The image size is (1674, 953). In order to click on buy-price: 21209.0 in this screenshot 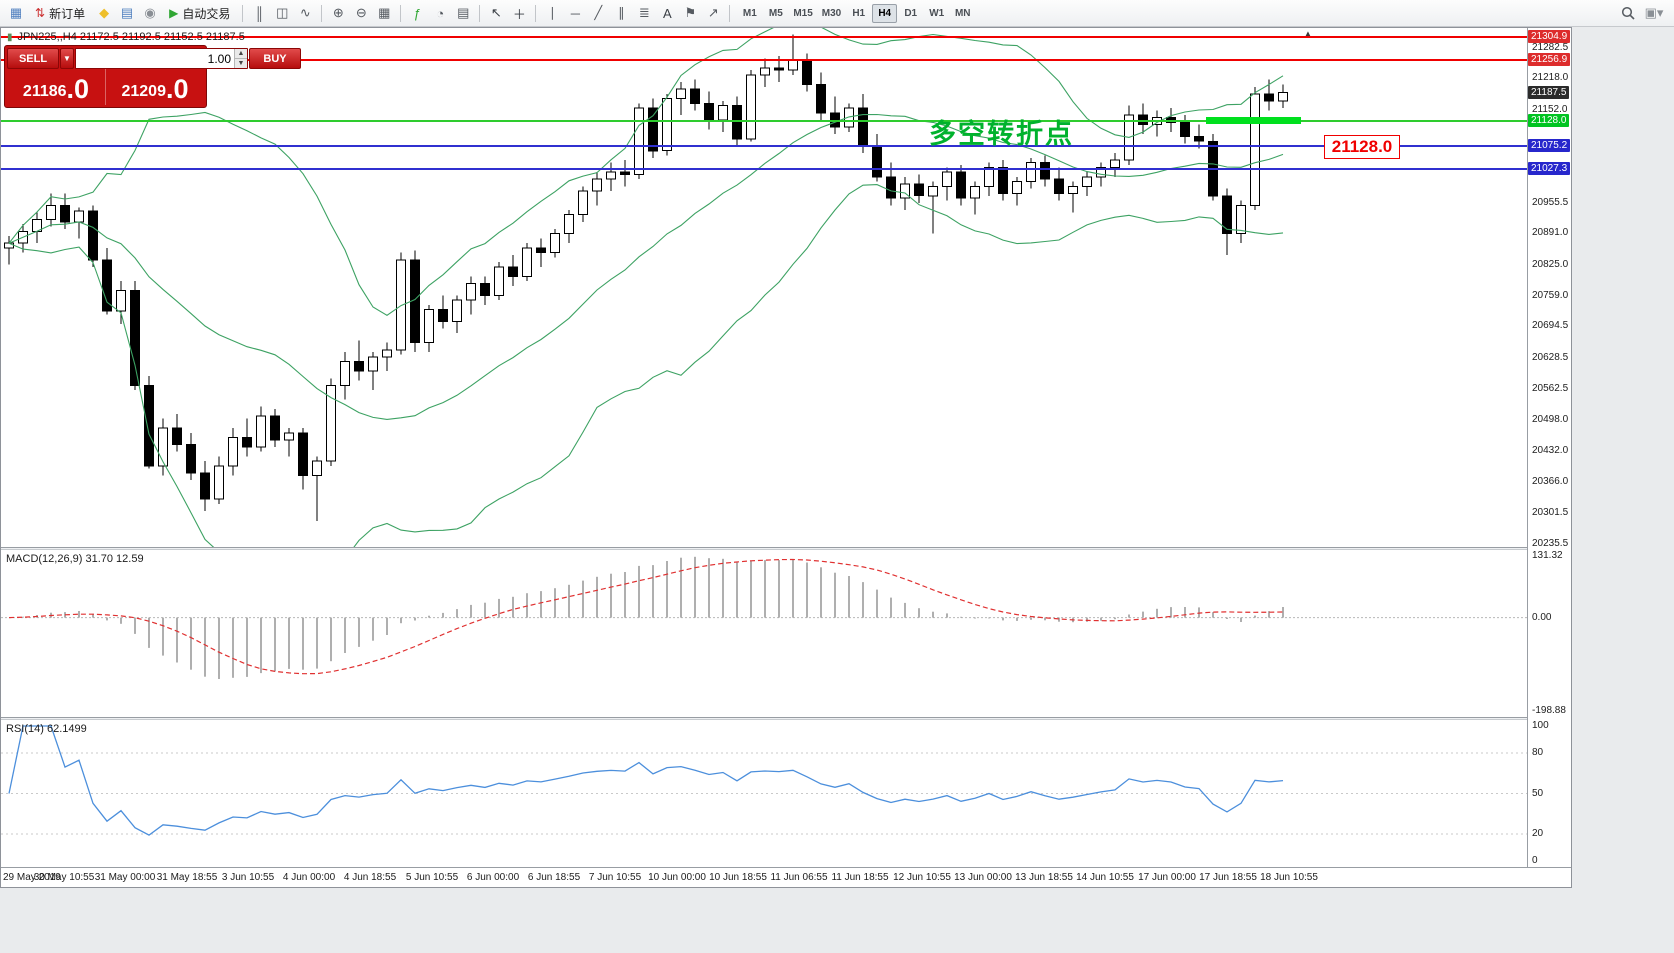, I will do `click(154, 87)`.